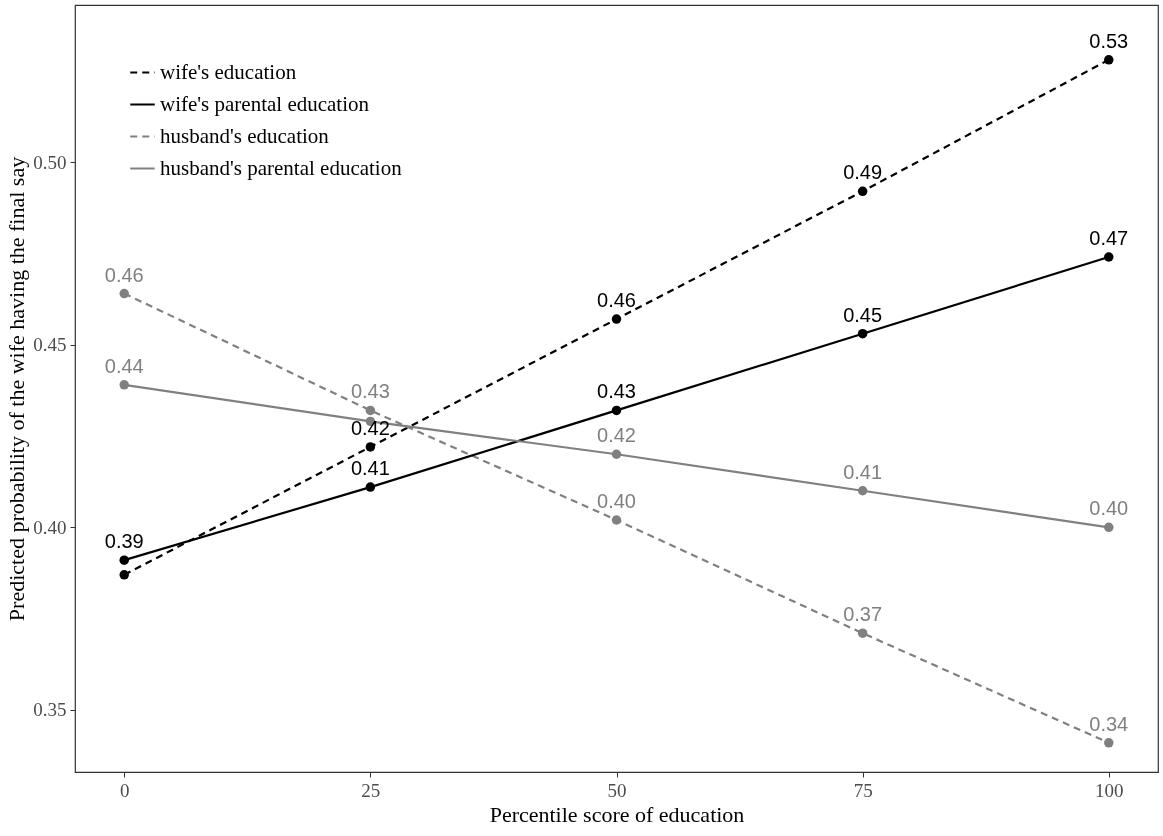  I want to click on y-tick-label: 0.35, so click(50, 710).